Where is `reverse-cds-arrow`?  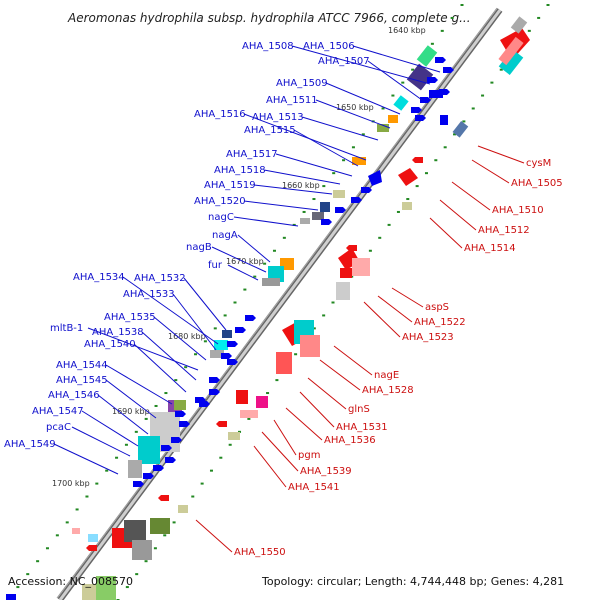
reverse-cds-arrow is located at coordinates (91, 548).